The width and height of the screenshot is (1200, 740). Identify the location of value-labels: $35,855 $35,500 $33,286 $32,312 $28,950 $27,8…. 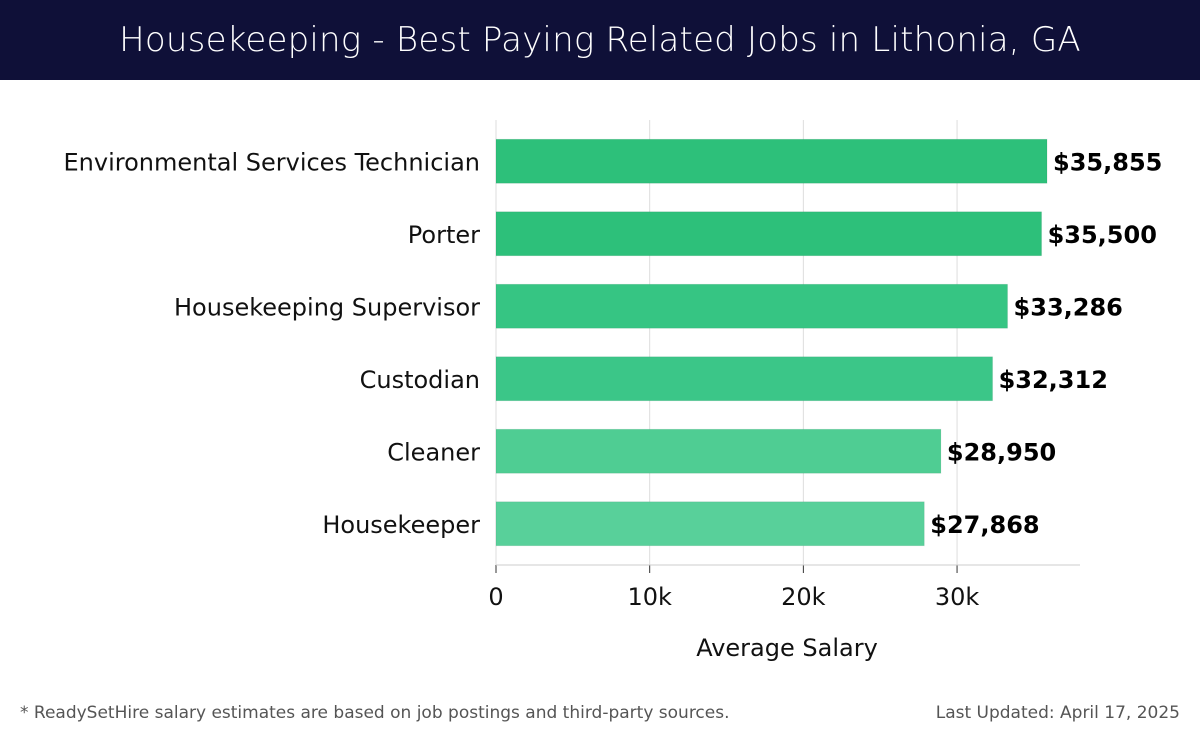
(1046, 343).